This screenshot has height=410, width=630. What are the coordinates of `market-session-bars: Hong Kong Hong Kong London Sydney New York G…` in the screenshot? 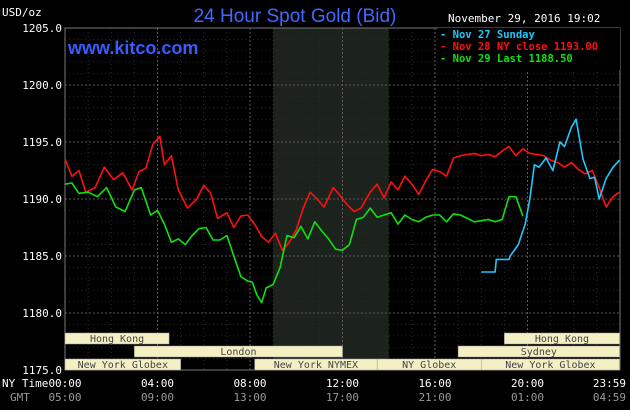 It's located at (342, 351).